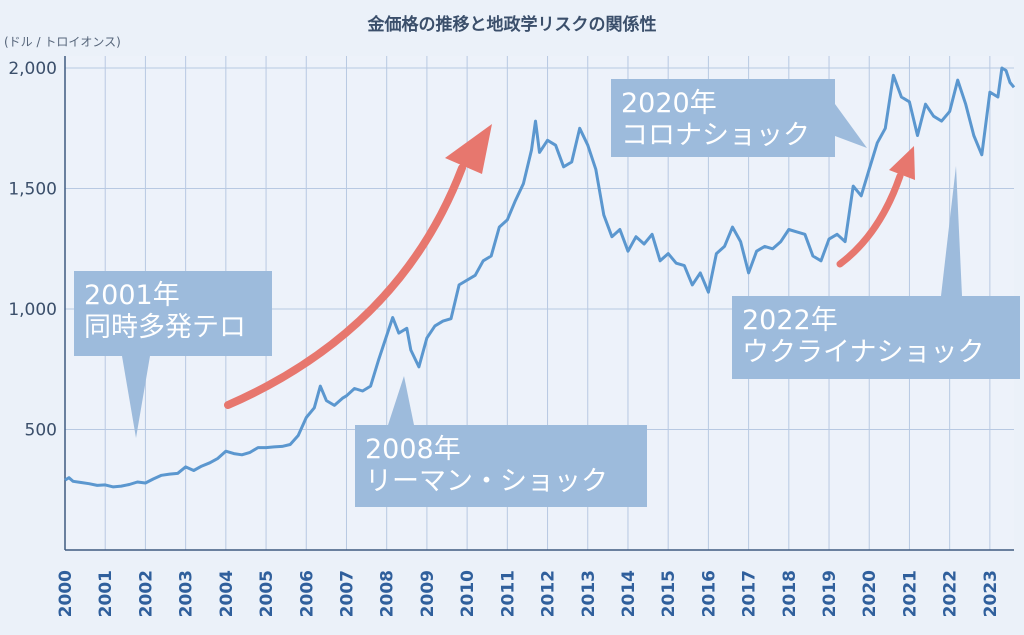  Describe the element at coordinates (790, 320) in the screenshot. I see `callout-text: 2022年` at that location.